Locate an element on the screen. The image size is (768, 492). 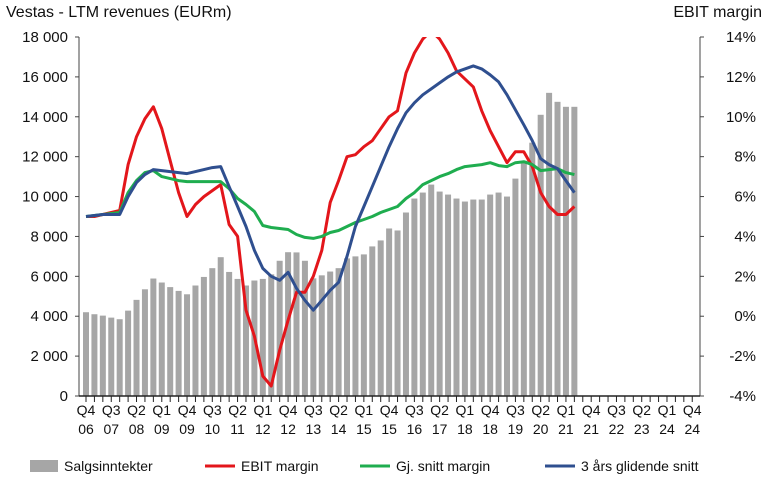
line-gj-snitt-margin is located at coordinates (330, 200).